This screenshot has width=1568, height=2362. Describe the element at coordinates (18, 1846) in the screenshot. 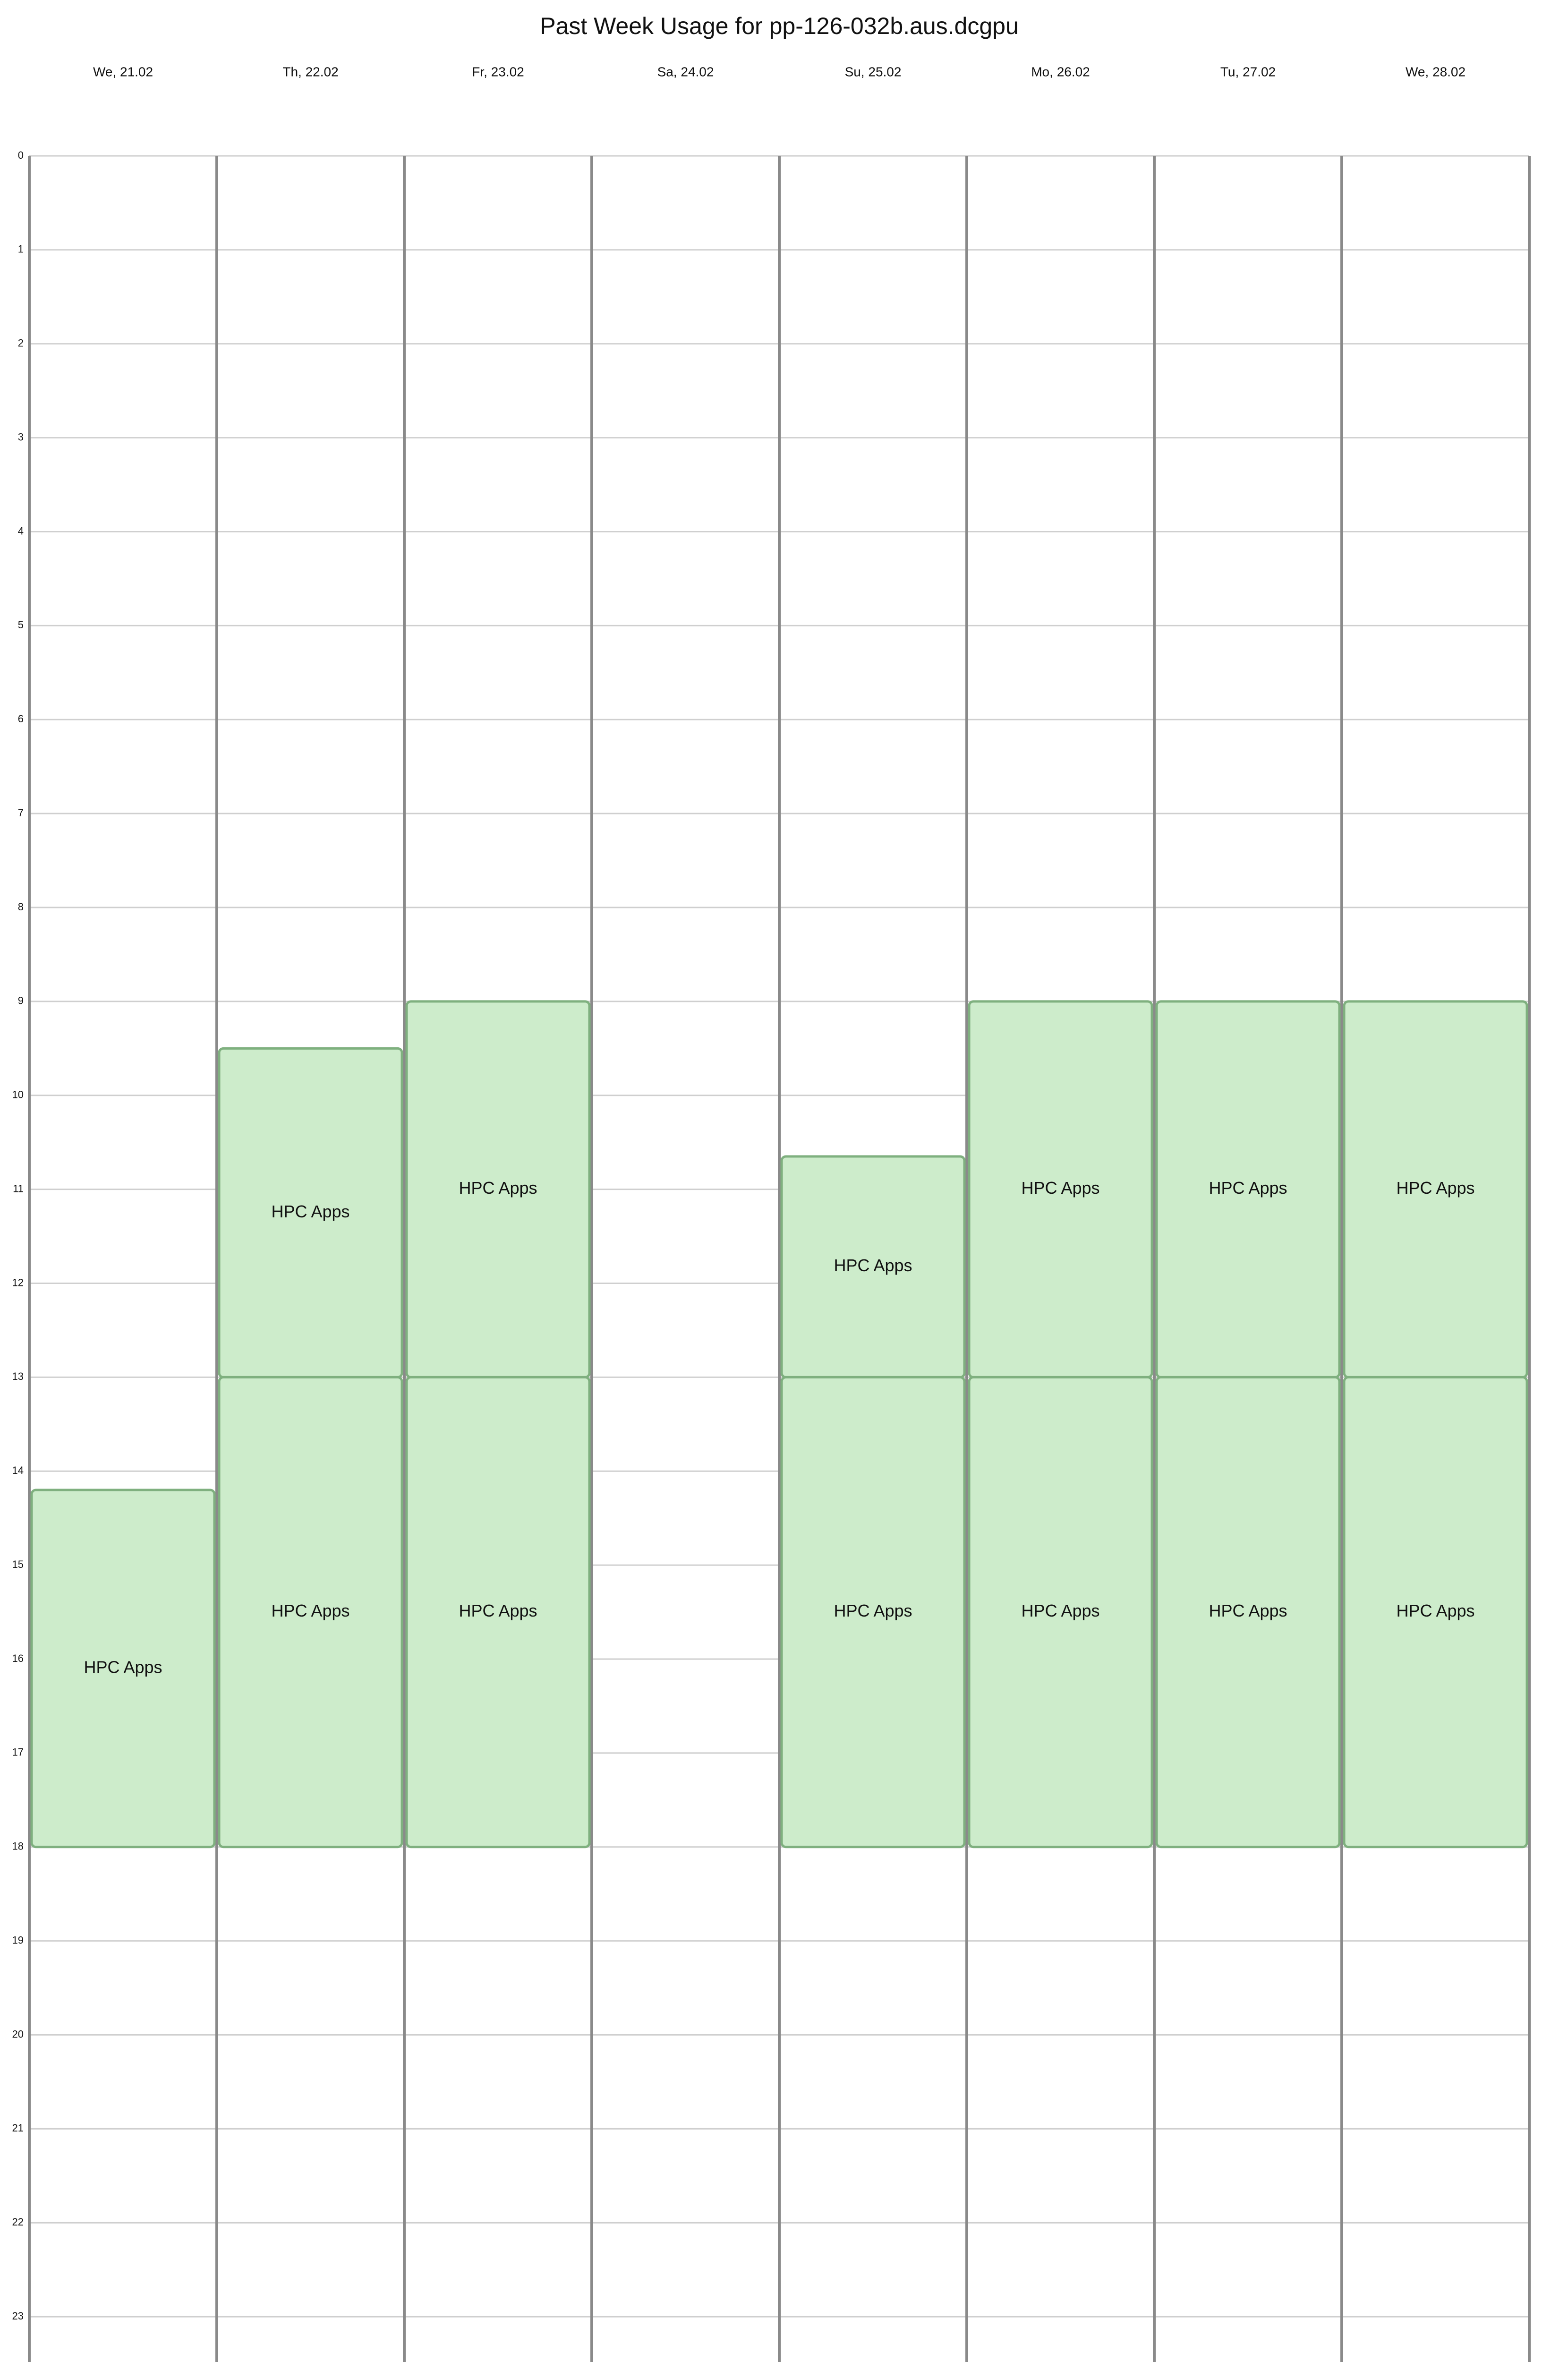

I see `y-tick-label: 18` at that location.